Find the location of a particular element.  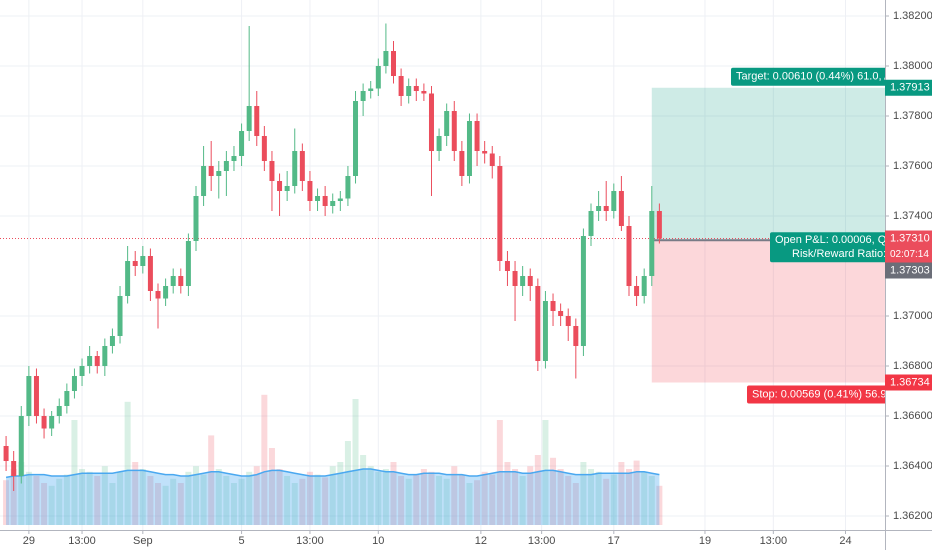

entry-price-bg is located at coordinates (908, 270).